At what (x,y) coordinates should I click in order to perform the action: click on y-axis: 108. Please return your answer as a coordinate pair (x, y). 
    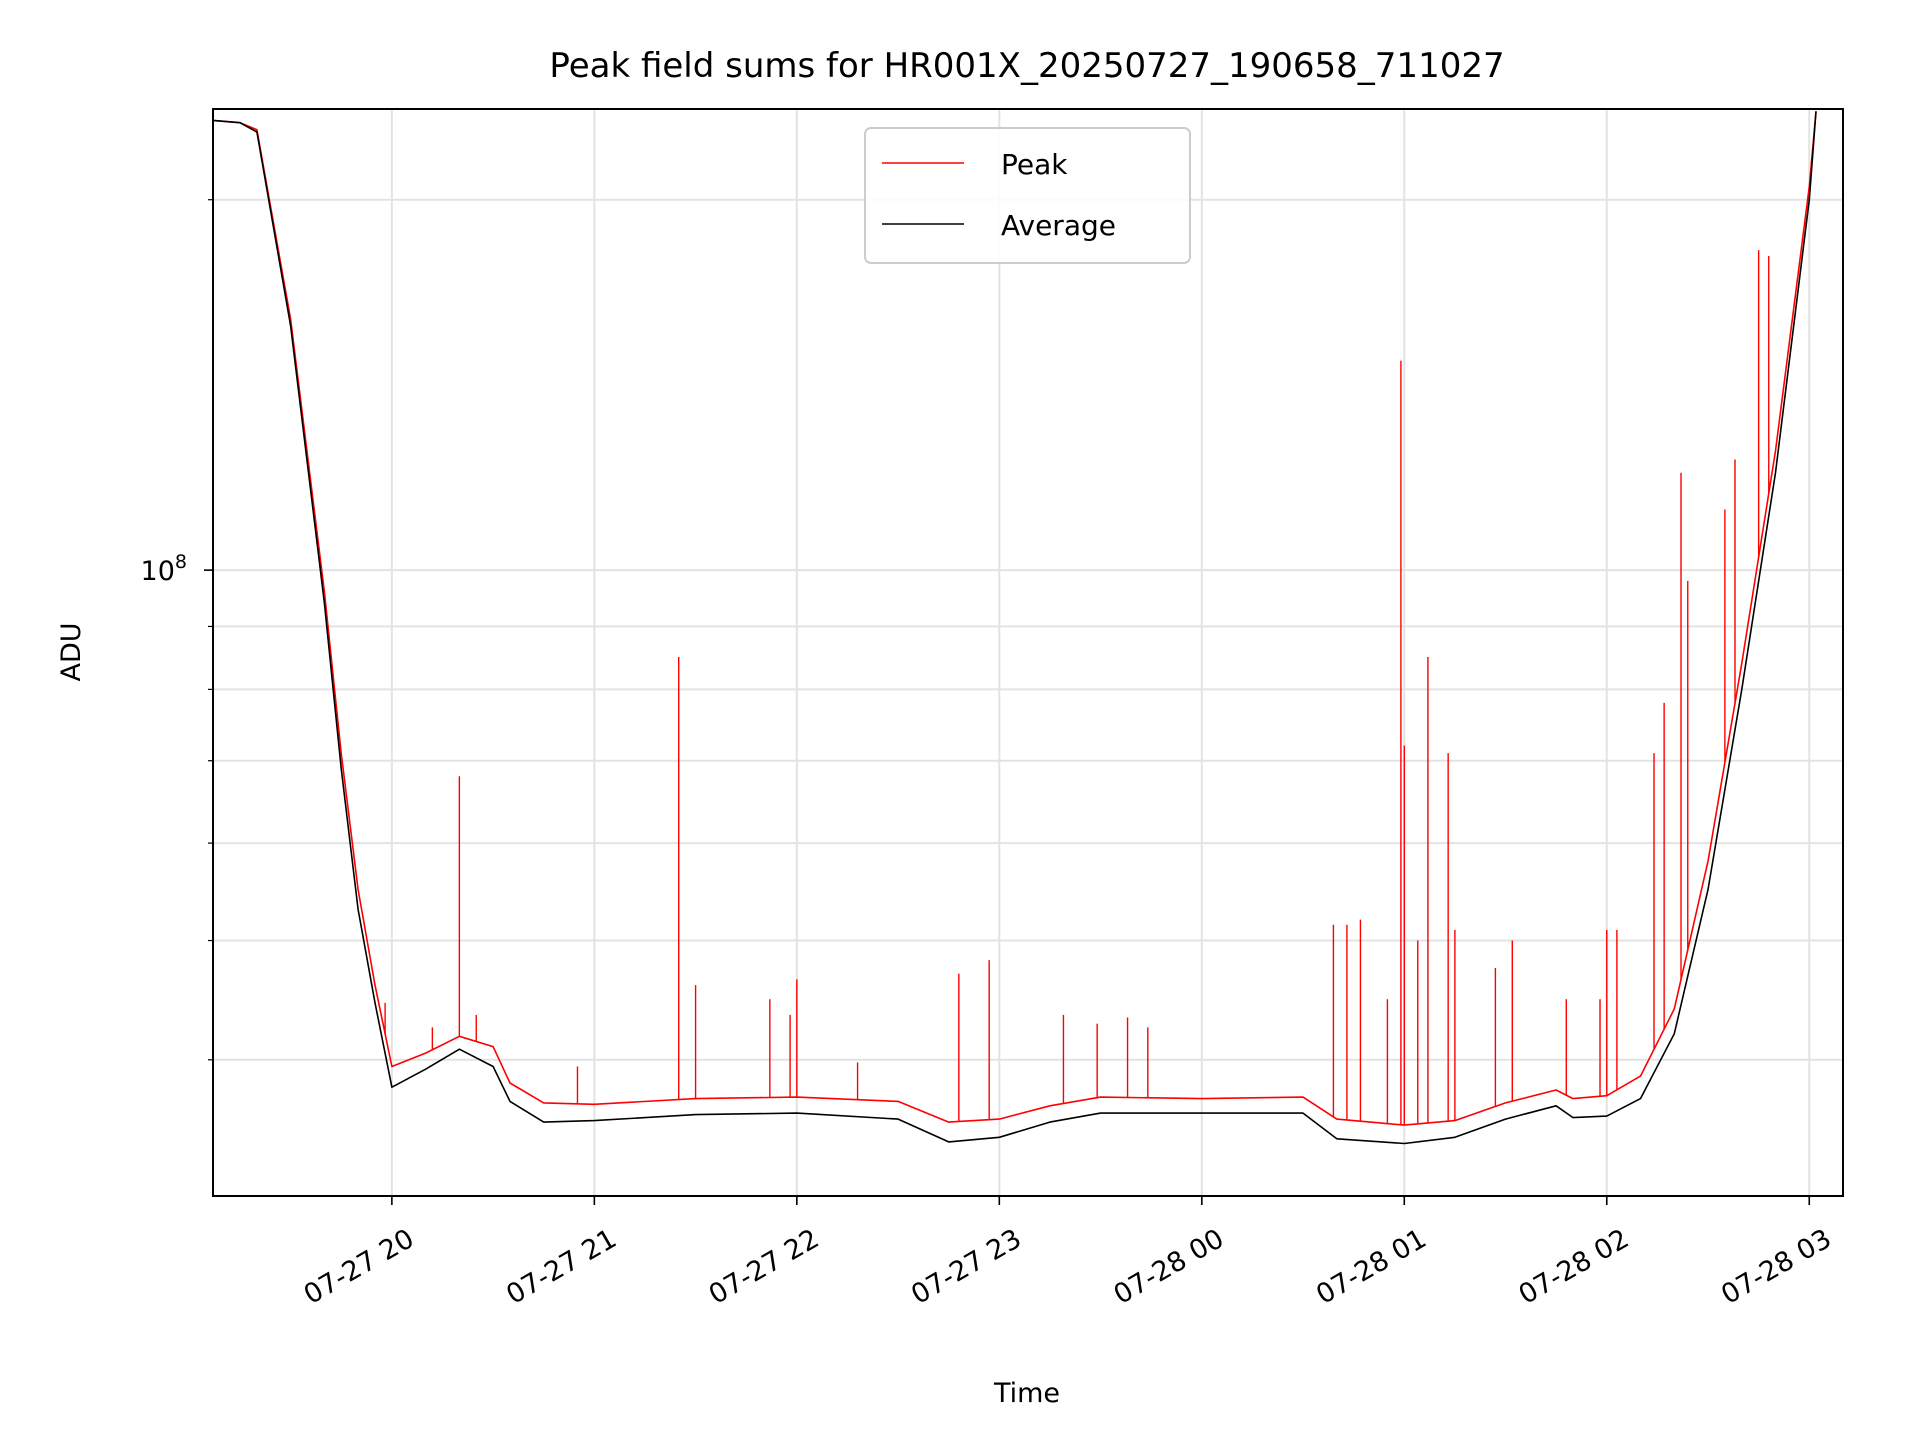
    Looking at the image, I should click on (177, 630).